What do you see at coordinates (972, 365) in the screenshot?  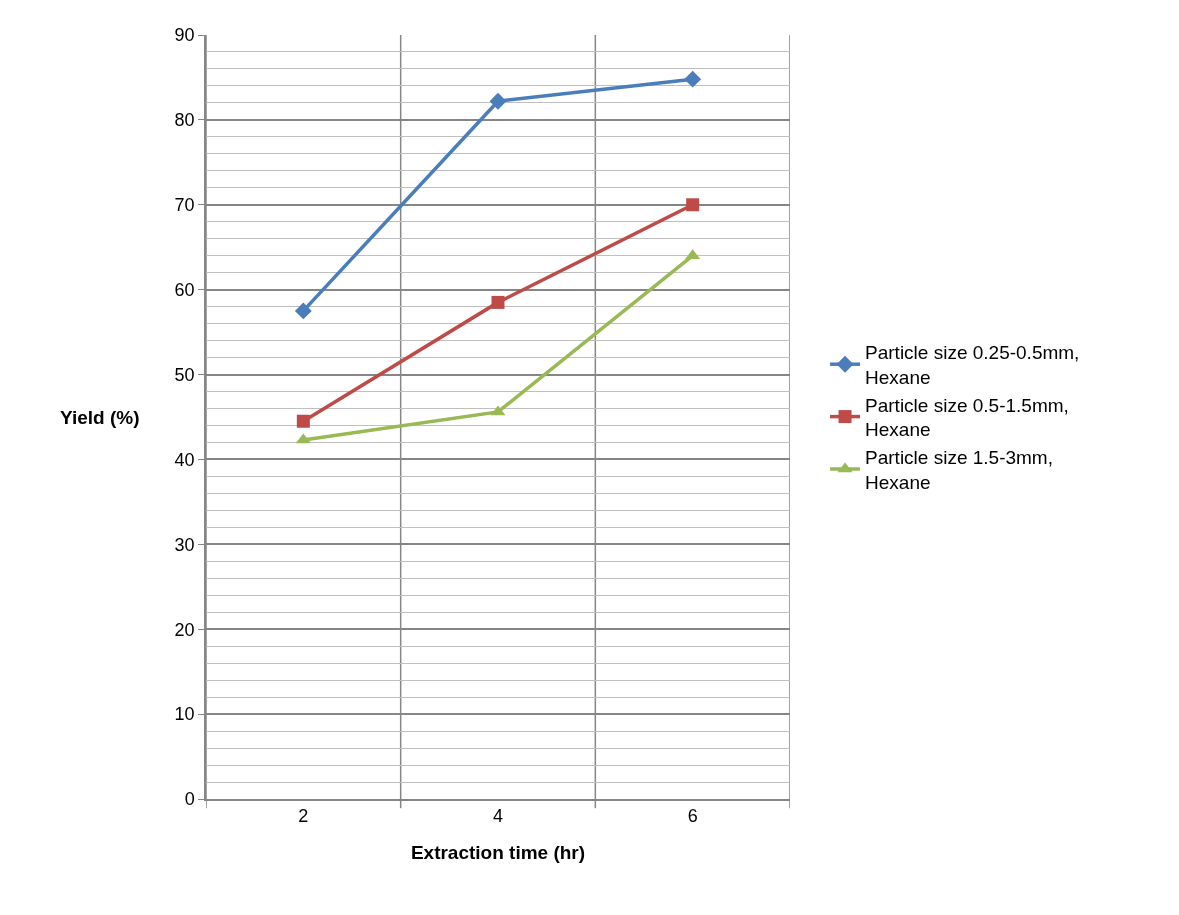 I see `legend-label: Particle size 0.25-0.5mm, Hexane` at bounding box center [972, 365].